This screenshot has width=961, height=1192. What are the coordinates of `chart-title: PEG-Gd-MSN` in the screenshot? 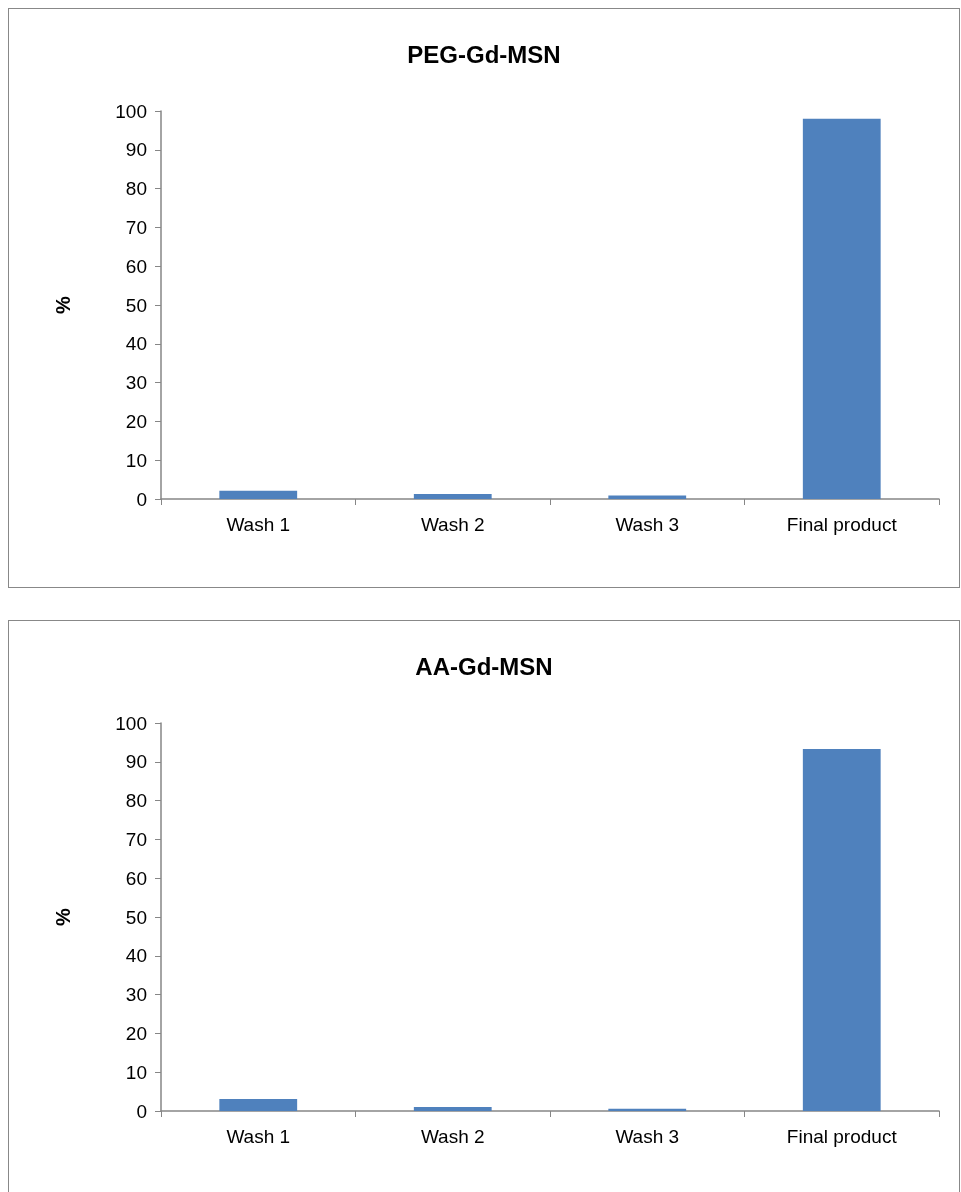 It's located at (484, 54).